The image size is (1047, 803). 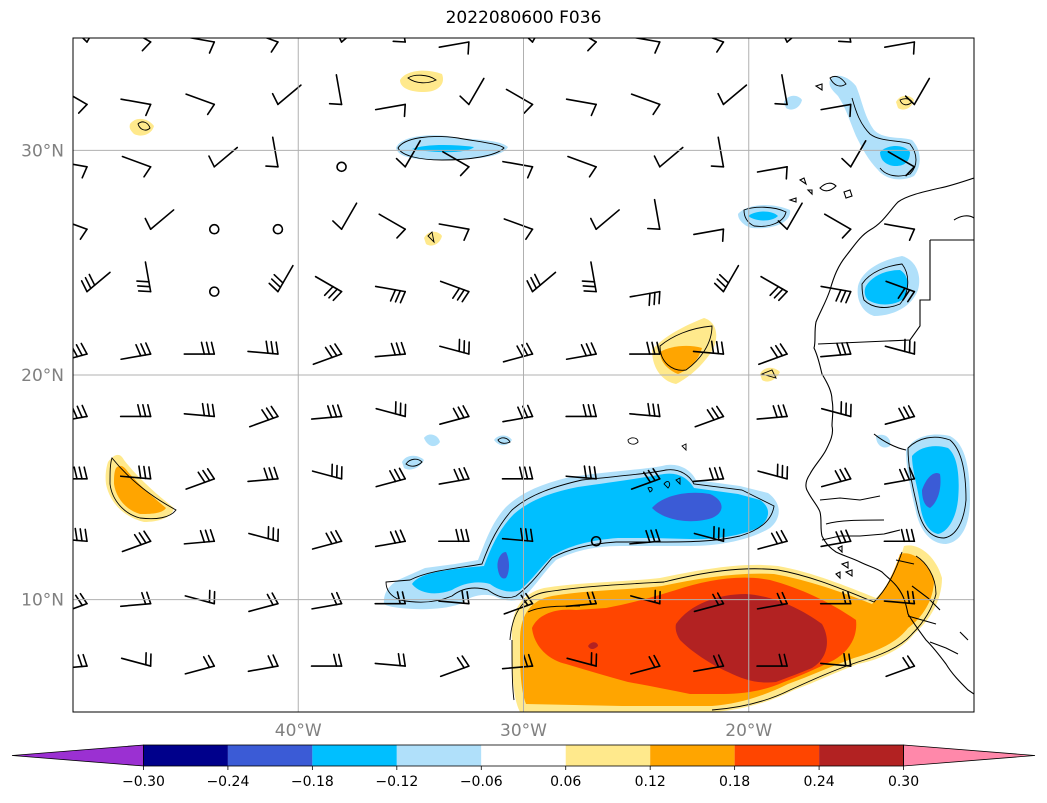 What do you see at coordinates (565, 782) in the screenshot?
I see `colorbar-tick-label: 0.06` at bounding box center [565, 782].